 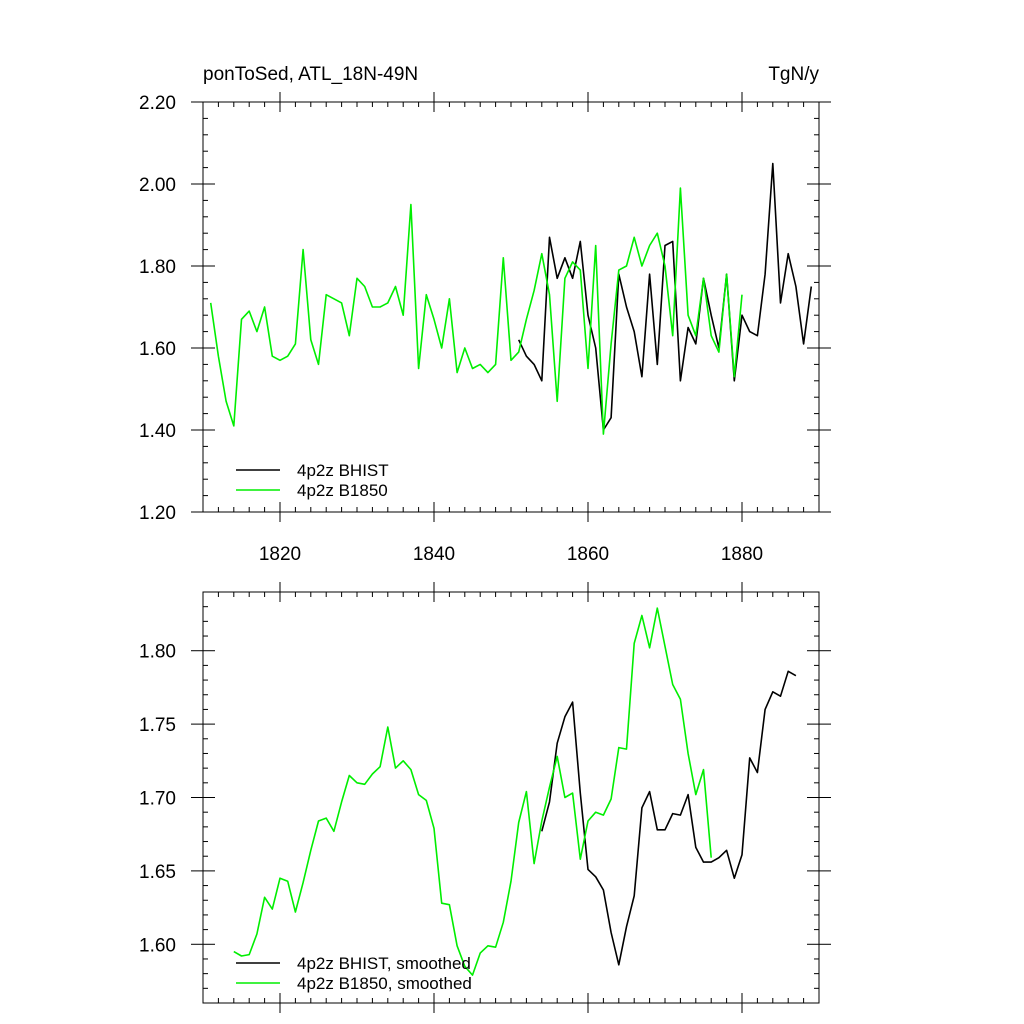 What do you see at coordinates (157, 872) in the screenshot?
I see `y-tick-label: 1.65` at bounding box center [157, 872].